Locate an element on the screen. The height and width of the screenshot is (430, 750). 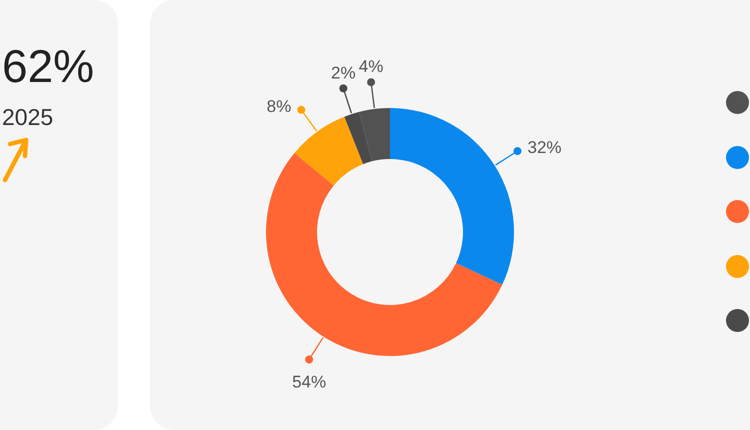
data-label: 4% is located at coordinates (371, 66).